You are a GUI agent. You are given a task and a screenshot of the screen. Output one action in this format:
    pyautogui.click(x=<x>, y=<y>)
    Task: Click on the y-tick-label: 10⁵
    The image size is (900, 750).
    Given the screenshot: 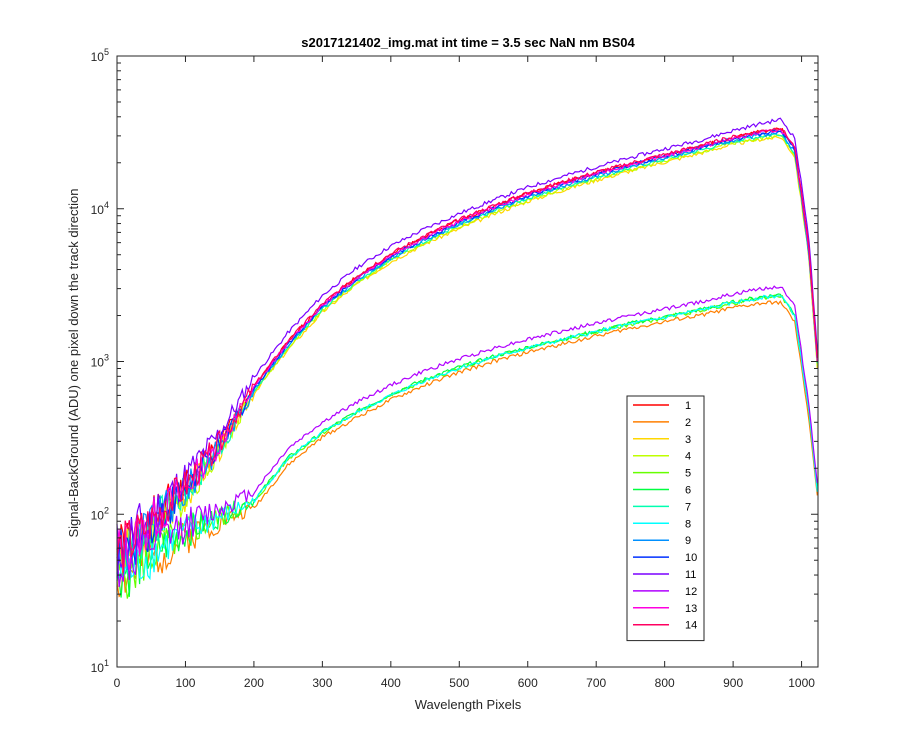 What is the action you would take?
    pyautogui.click(x=100, y=55)
    